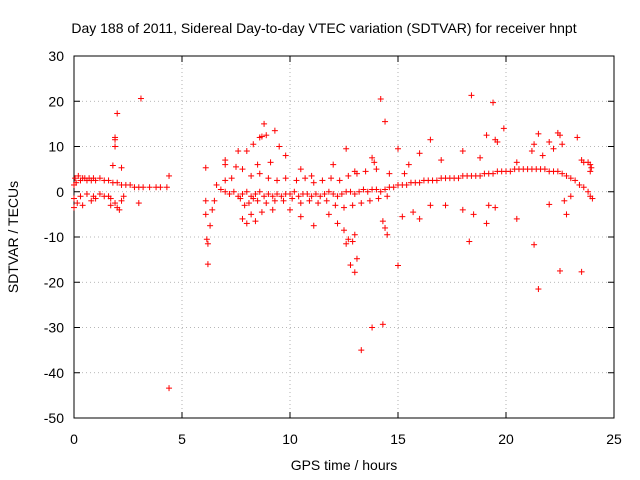  I want to click on y-tick-label: -40, so click(54, 373).